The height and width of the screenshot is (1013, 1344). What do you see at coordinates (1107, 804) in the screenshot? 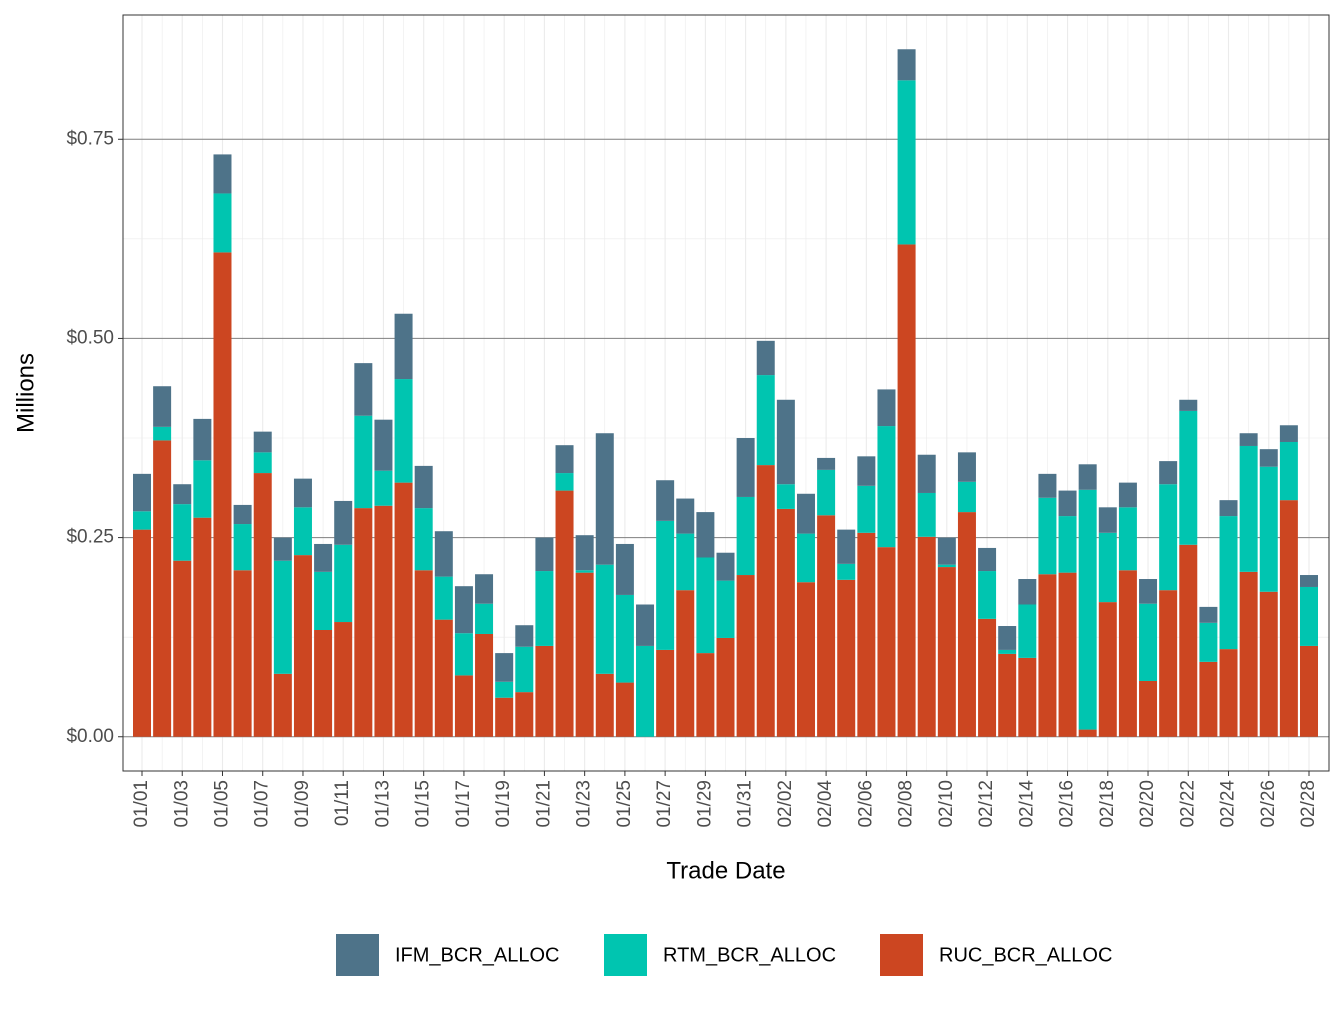
I see `x-tick-label: 02/18` at bounding box center [1107, 804].